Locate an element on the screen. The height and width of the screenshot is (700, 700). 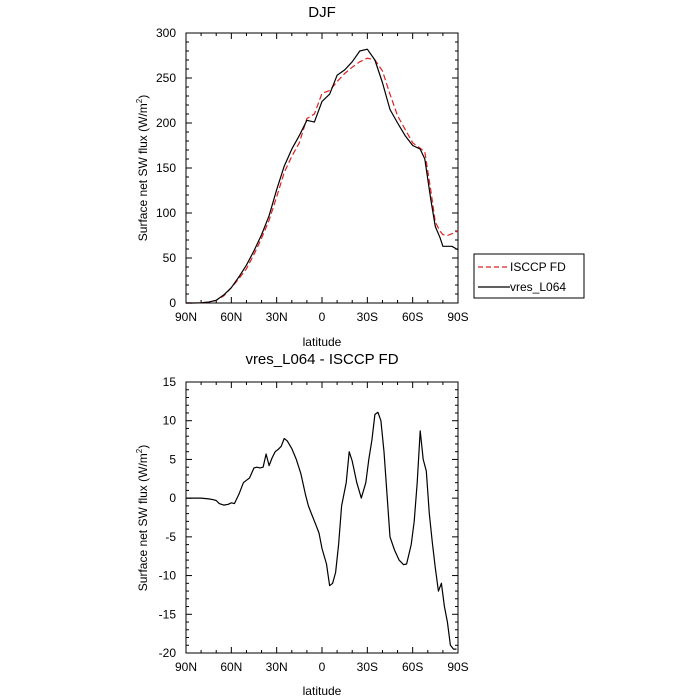
top-y-tick-label: 250 is located at coordinates (166, 78).